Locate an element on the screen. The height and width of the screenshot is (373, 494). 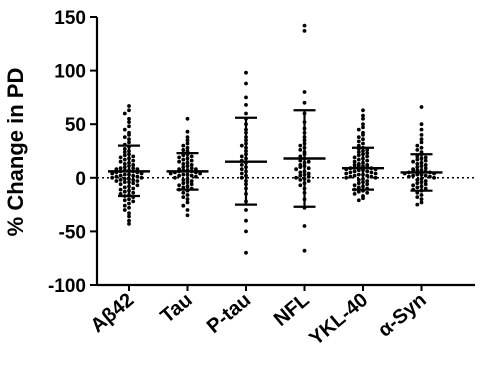
y-axis: -100 -50 0 50 100 150 is located at coordinates (73, 152).